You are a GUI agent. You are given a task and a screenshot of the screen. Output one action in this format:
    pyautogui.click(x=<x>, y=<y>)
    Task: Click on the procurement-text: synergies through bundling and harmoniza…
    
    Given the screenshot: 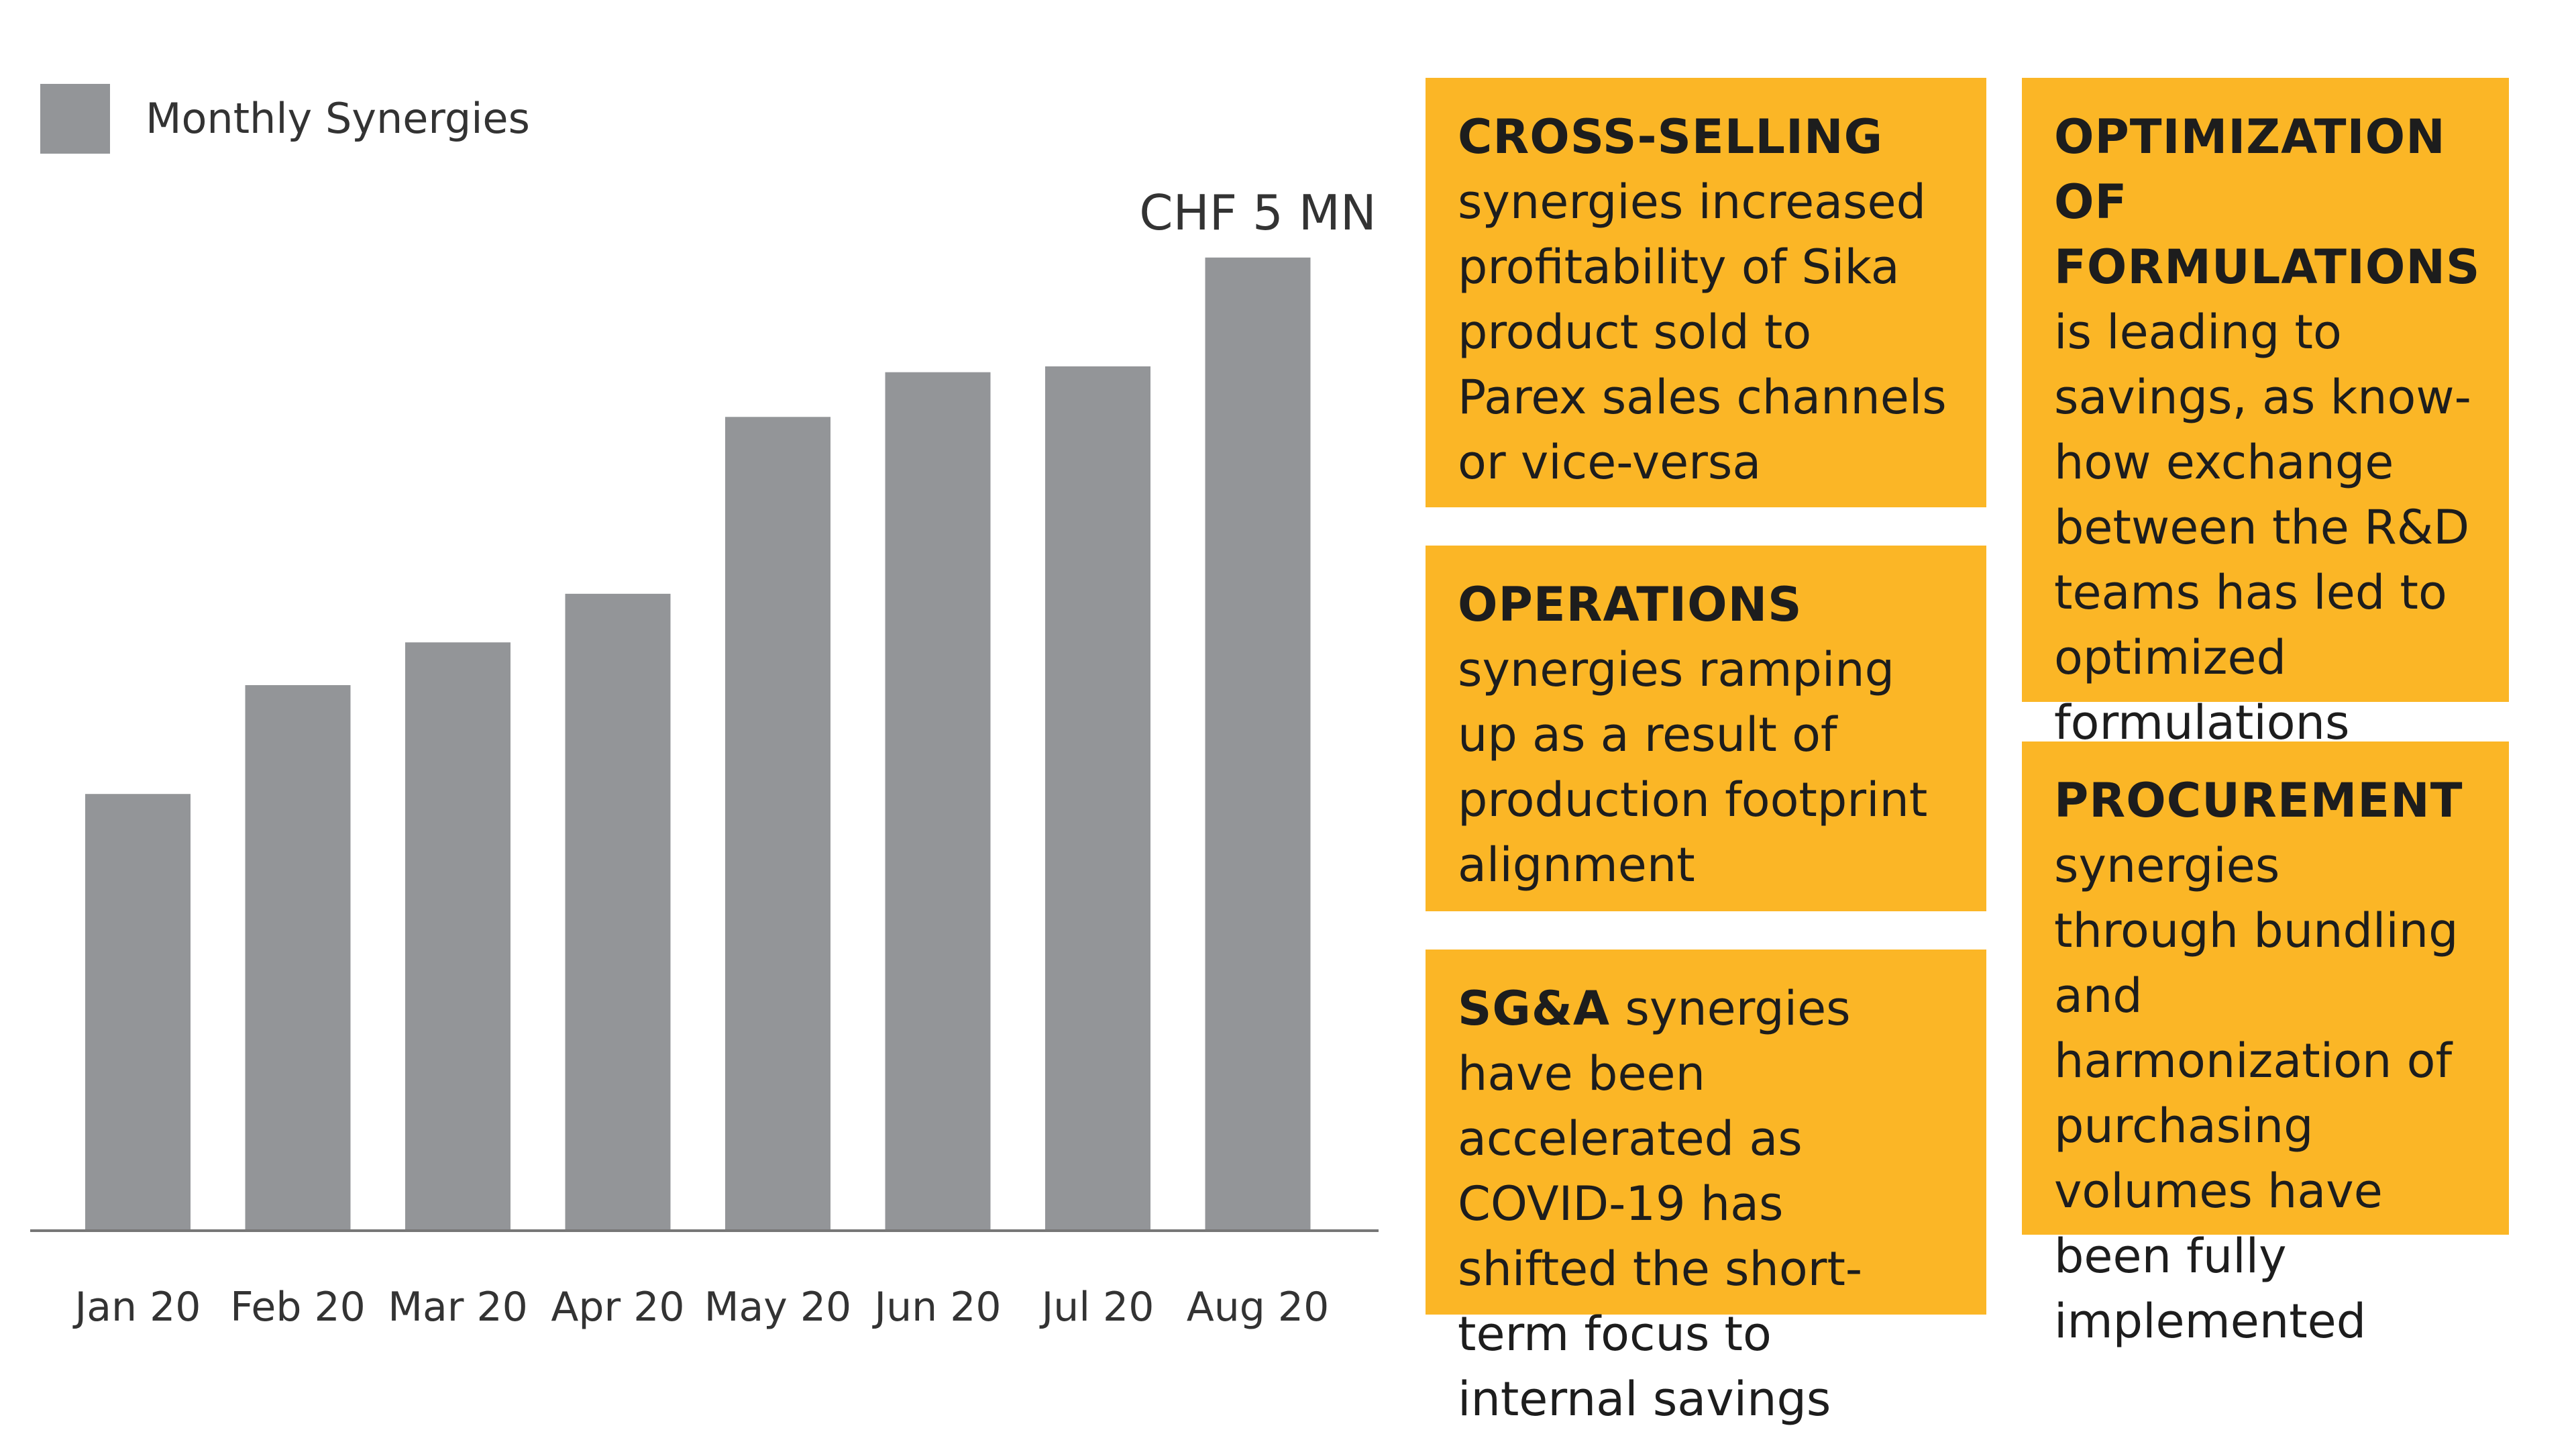 What is the action you would take?
    pyautogui.click(x=2256, y=1093)
    